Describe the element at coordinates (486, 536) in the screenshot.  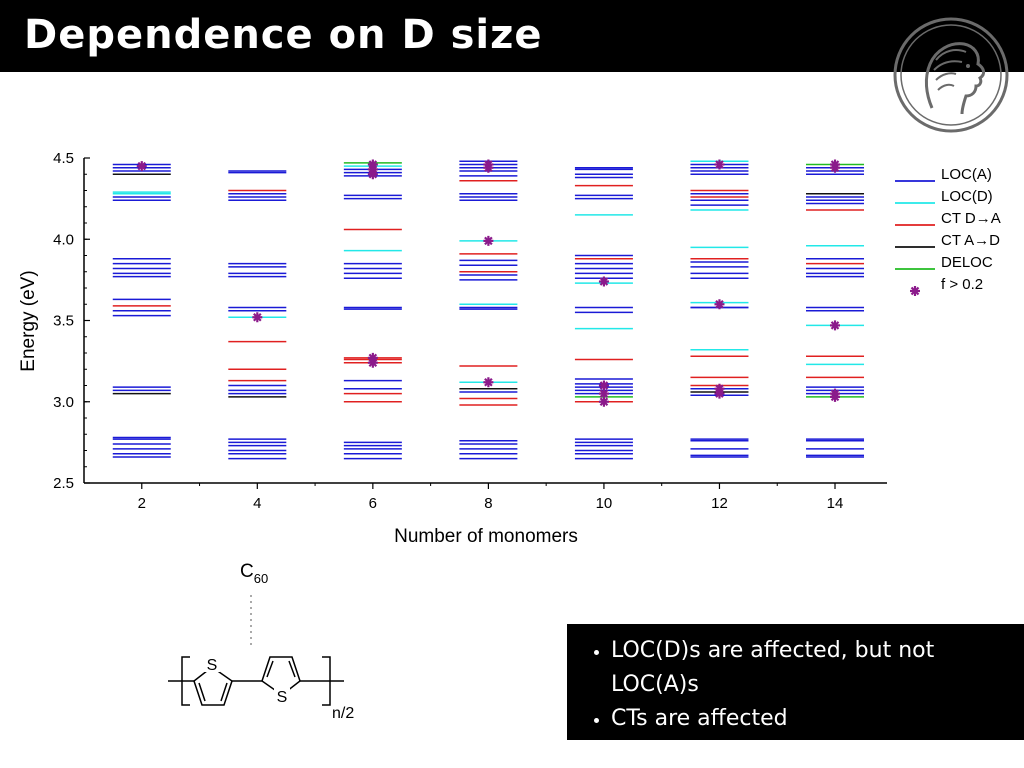
I see `x-axis-label: Number of monomers` at that location.